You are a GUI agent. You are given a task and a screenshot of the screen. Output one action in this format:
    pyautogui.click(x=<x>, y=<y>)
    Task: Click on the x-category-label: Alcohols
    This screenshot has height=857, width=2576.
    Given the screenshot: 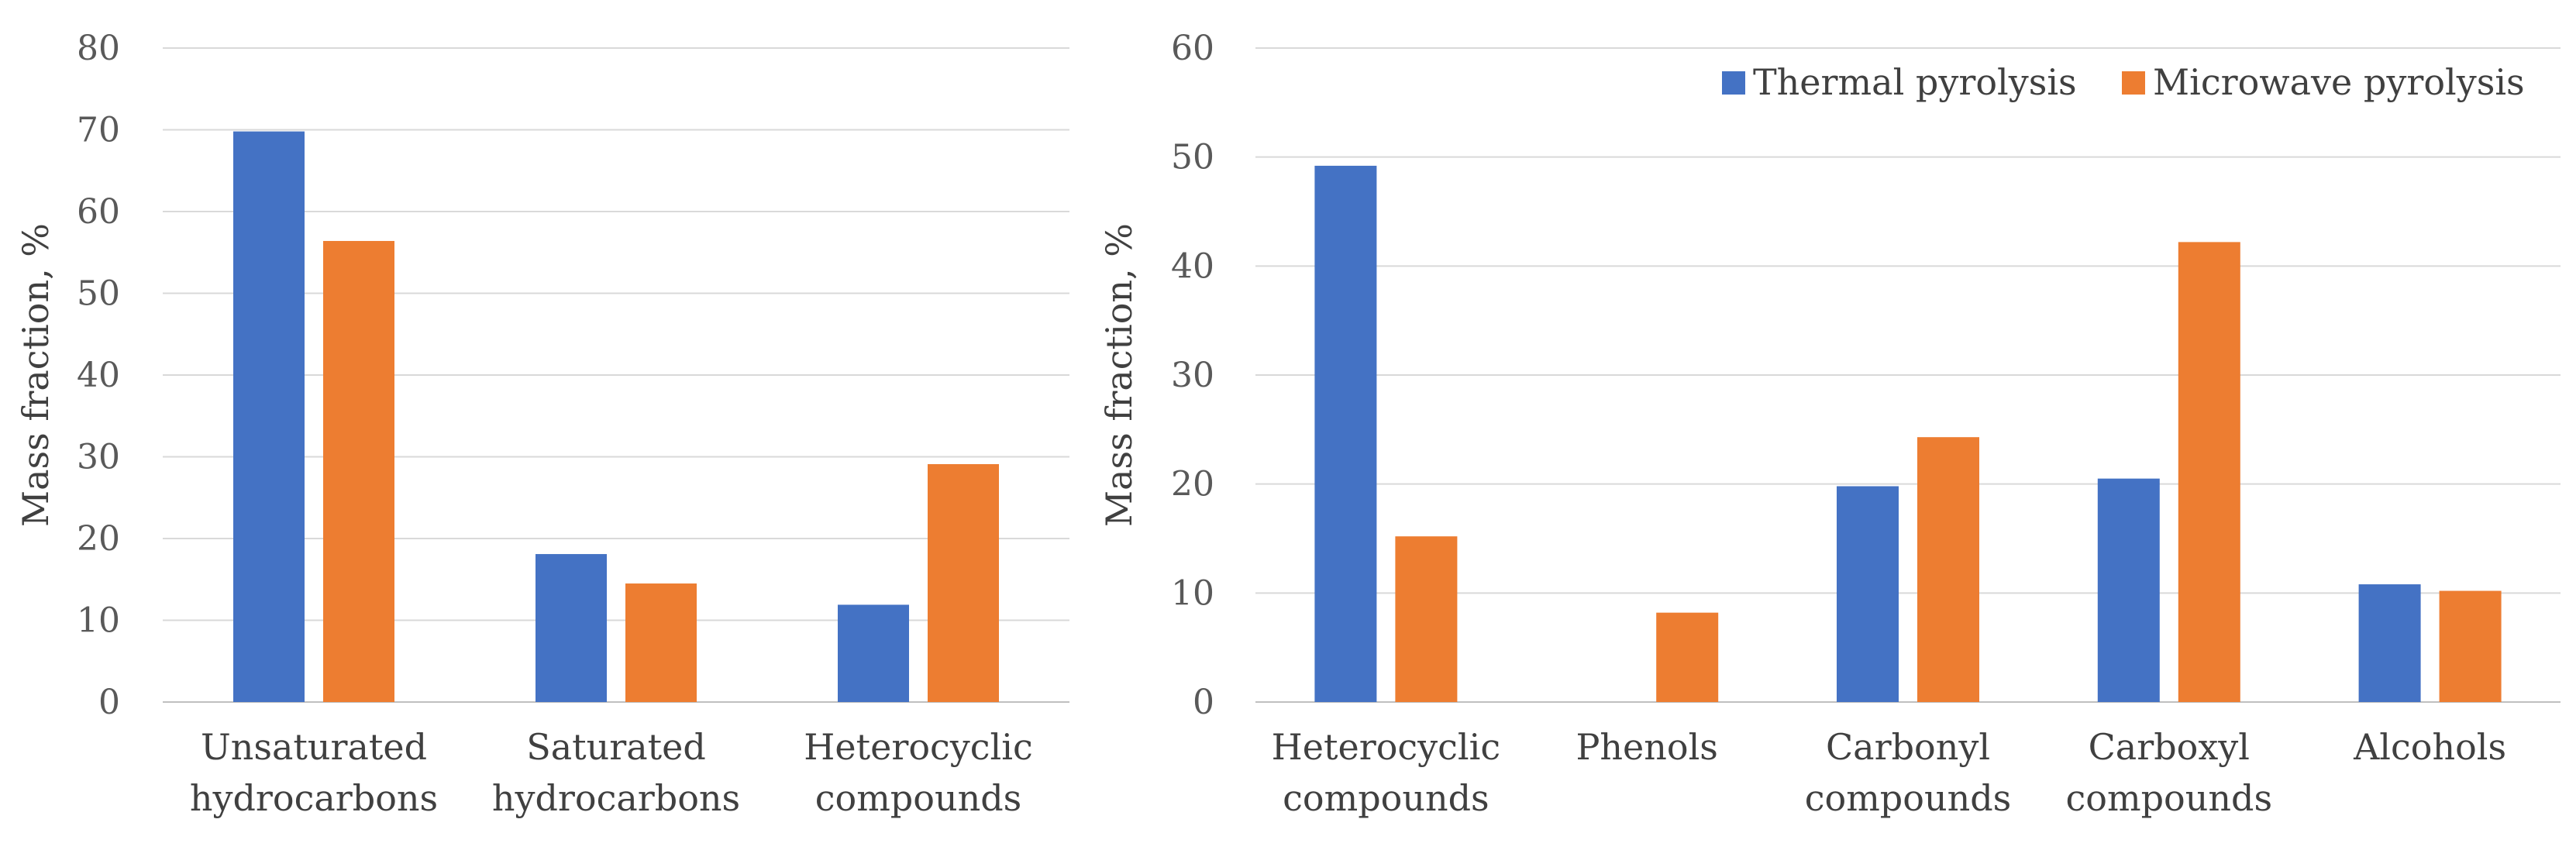 What is the action you would take?
    pyautogui.click(x=2429, y=747)
    